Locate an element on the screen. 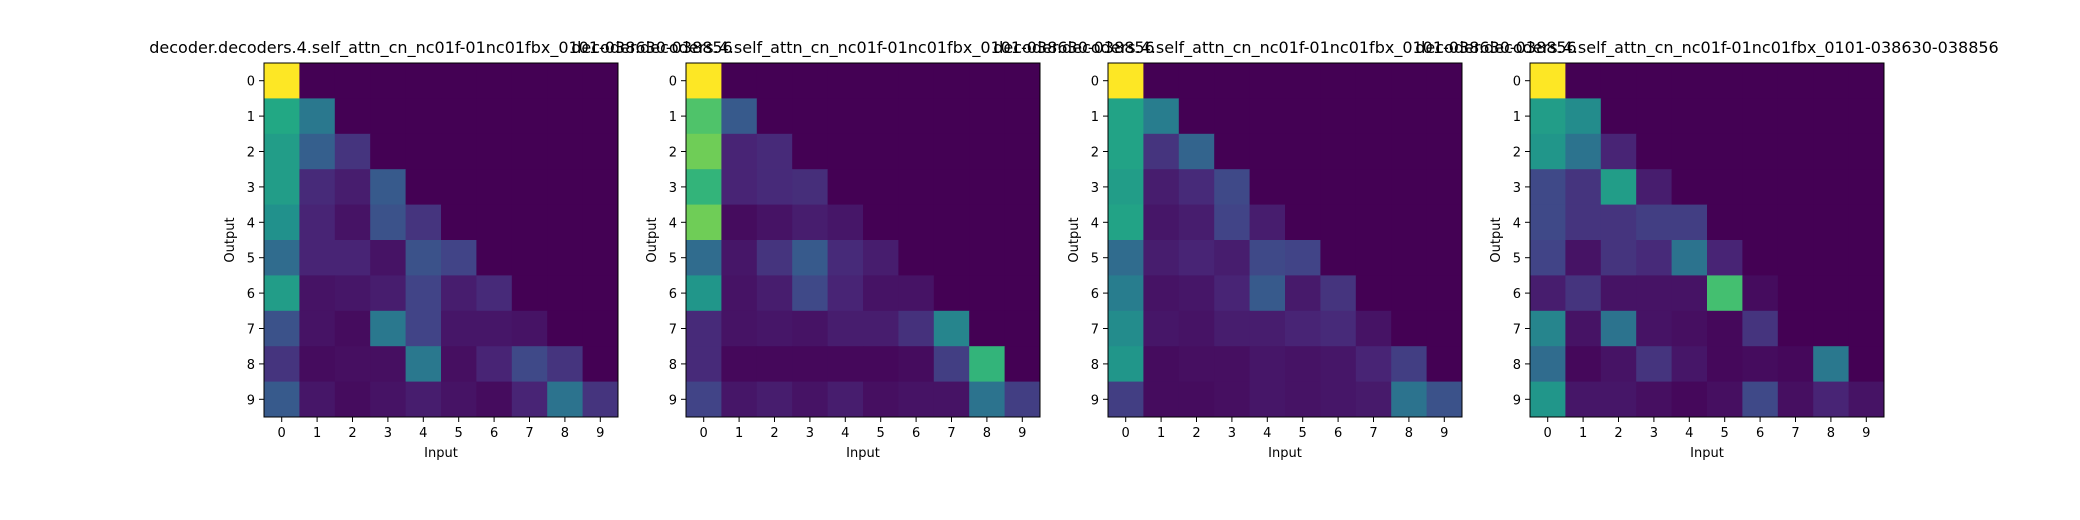 Image resolution: width=2080 pixels, height=520 pixels. y-tick-label: 8 is located at coordinates (251, 365).